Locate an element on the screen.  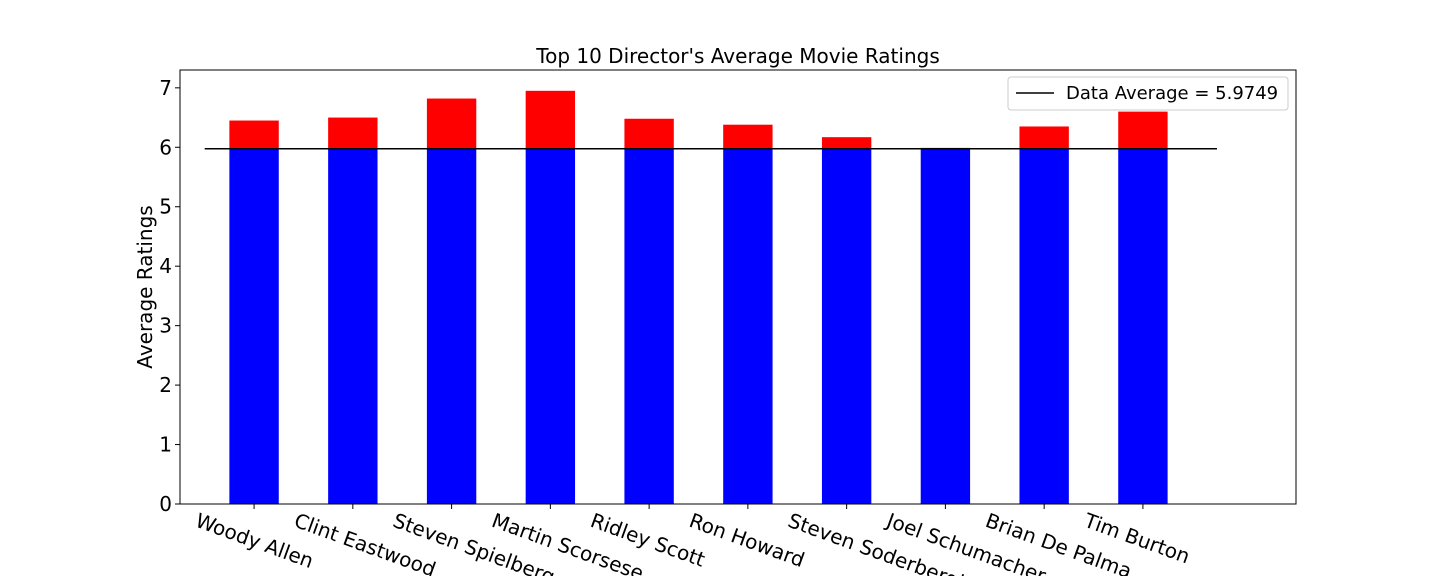
legend-box is located at coordinates (1148, 93).